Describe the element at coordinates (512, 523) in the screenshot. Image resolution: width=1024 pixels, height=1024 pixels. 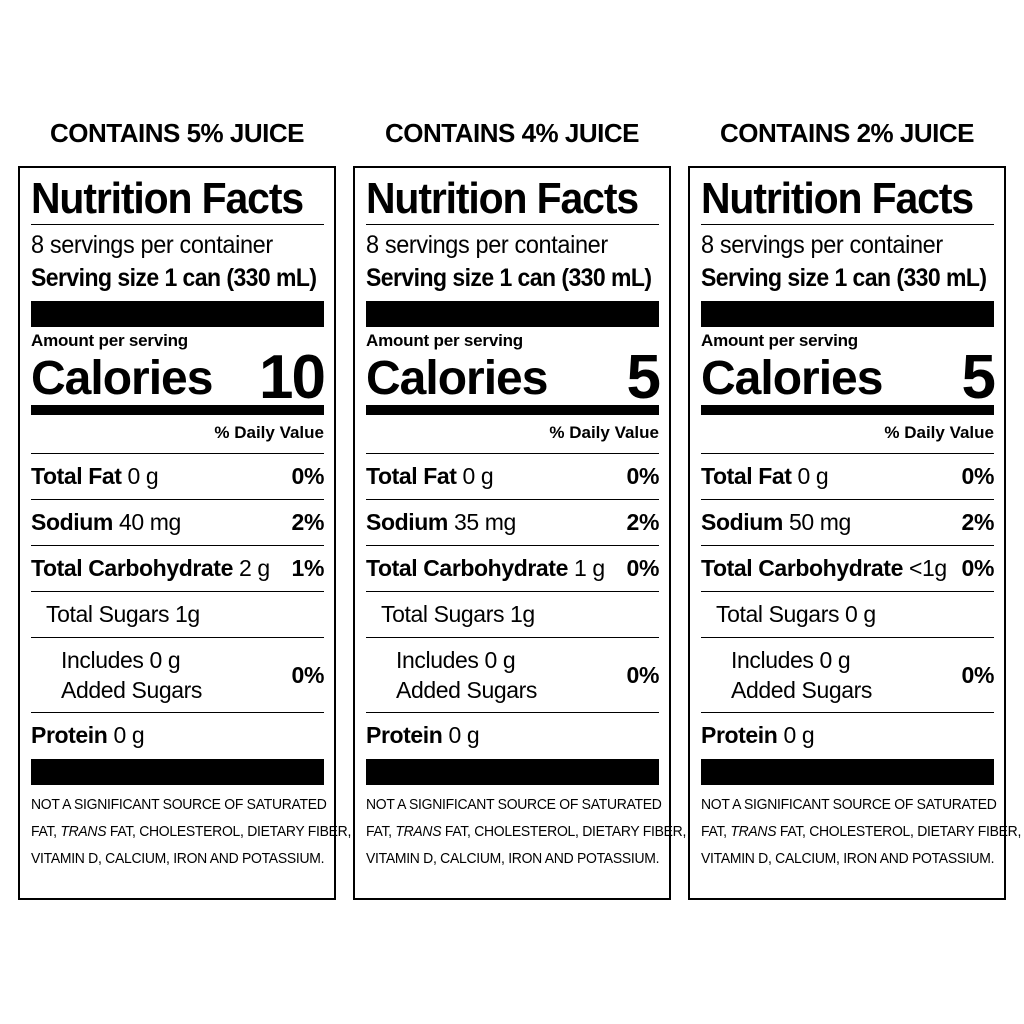
I see `sodium-row: Sodium 35 mg 2%` at that location.